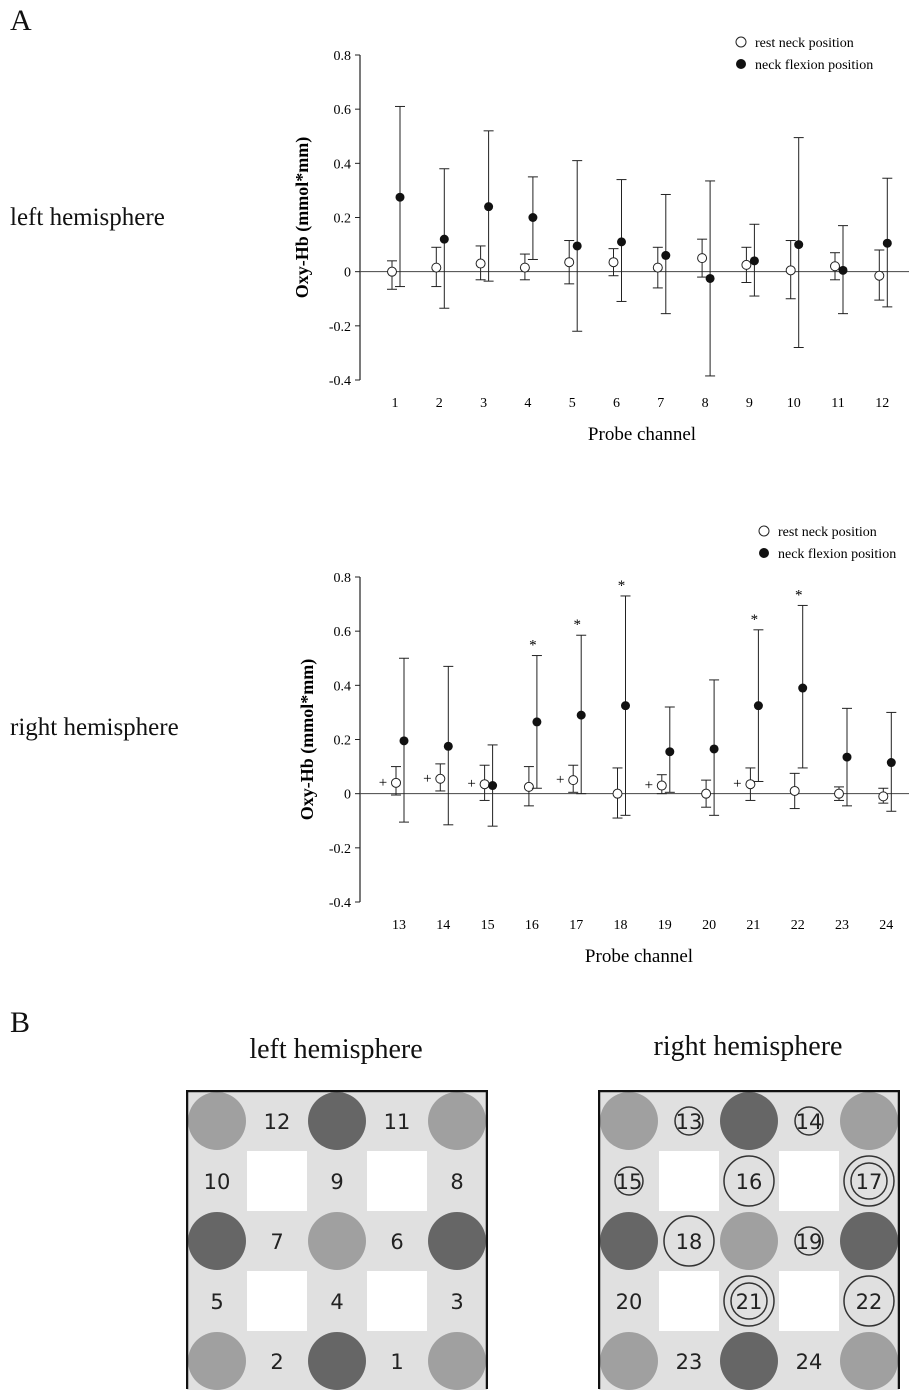 This screenshot has height=1390, width=909. Describe the element at coordinates (749, 403) in the screenshot. I see `x-tick-label: 9` at that location.